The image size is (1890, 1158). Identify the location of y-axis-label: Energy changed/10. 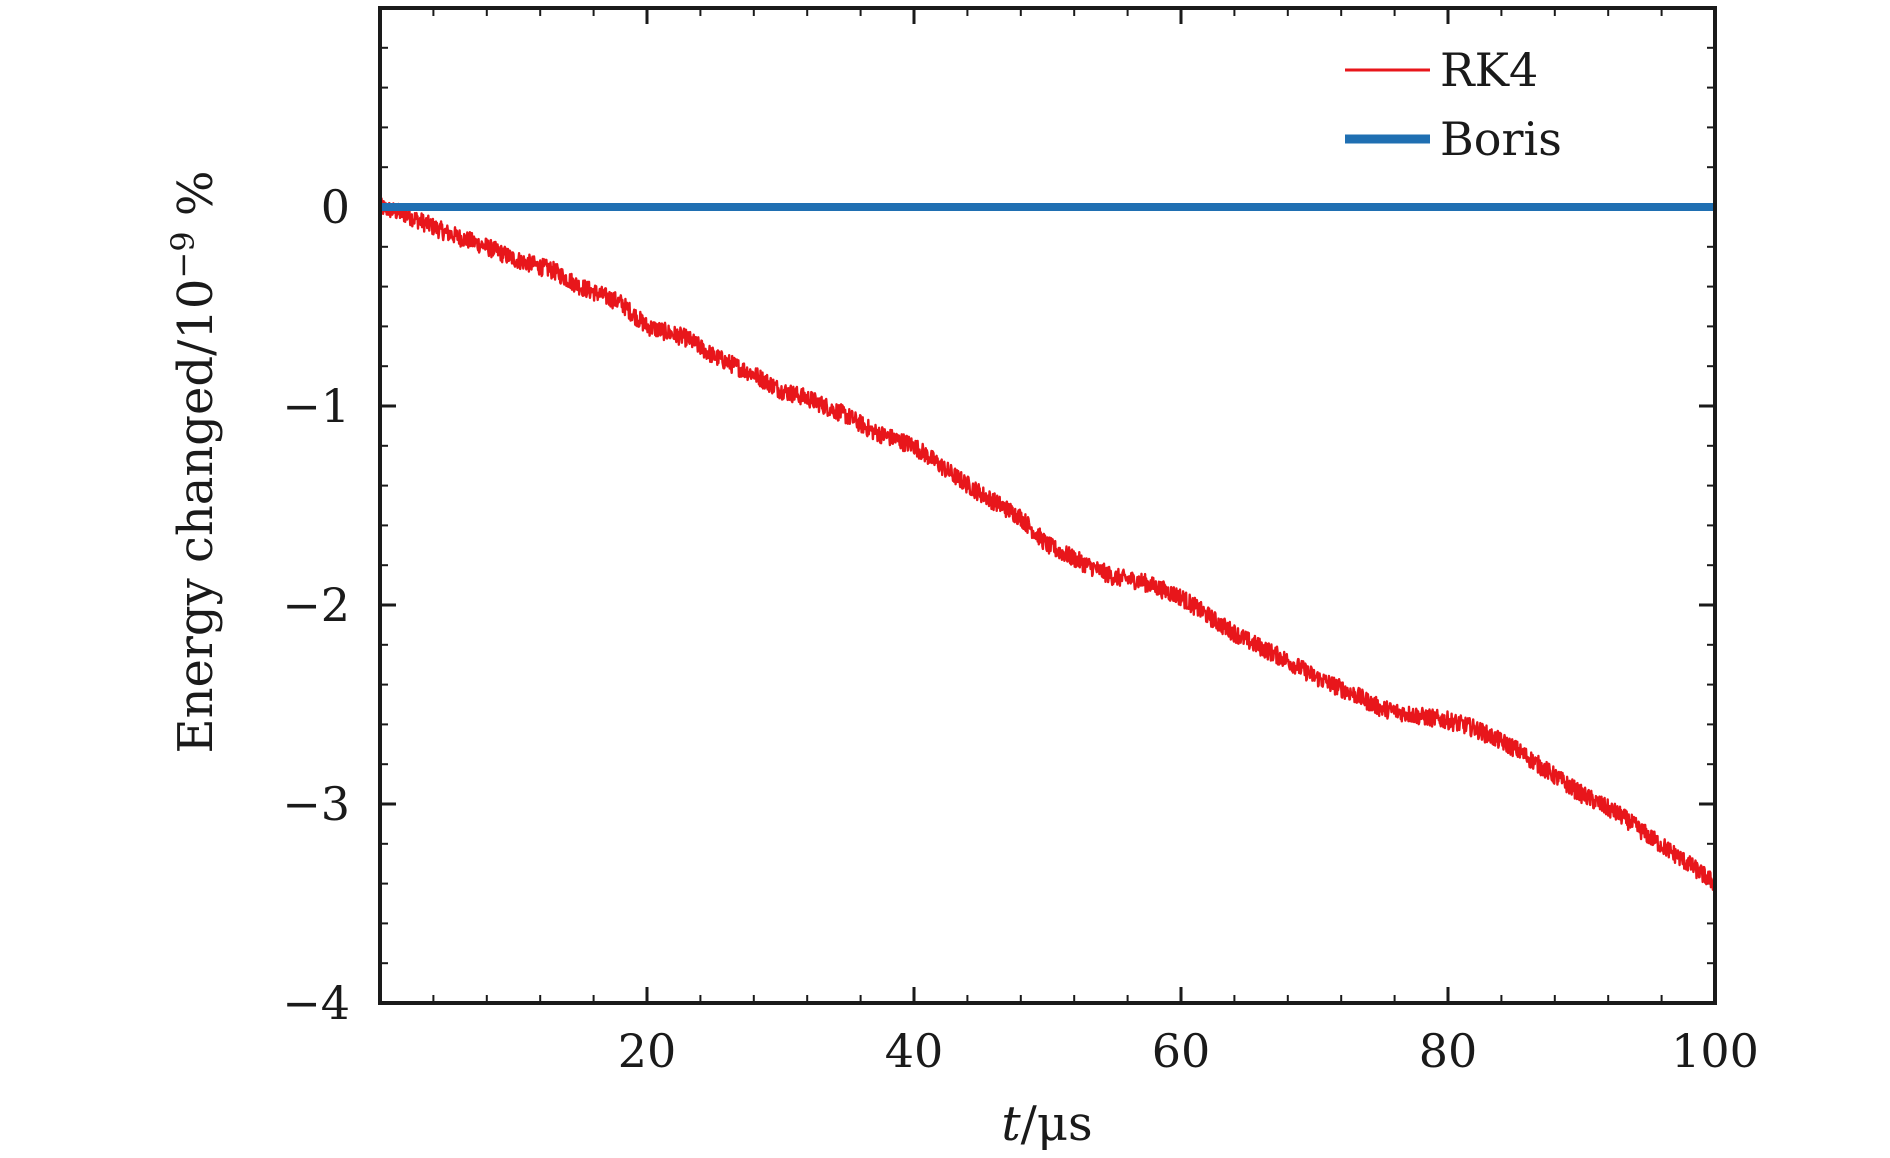
(196, 516).